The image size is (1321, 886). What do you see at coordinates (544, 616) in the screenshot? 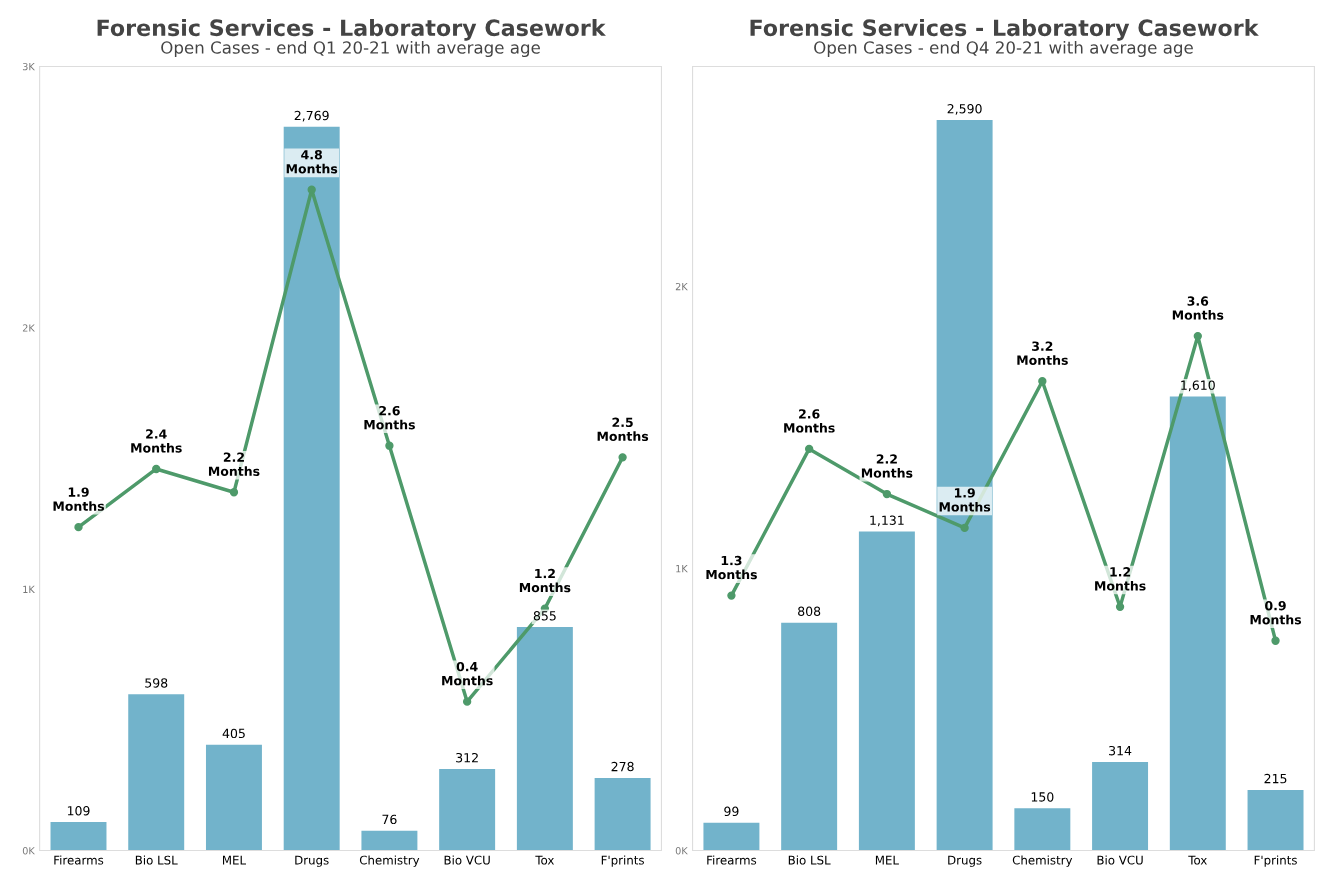
I see `data-label: 855` at bounding box center [544, 616].